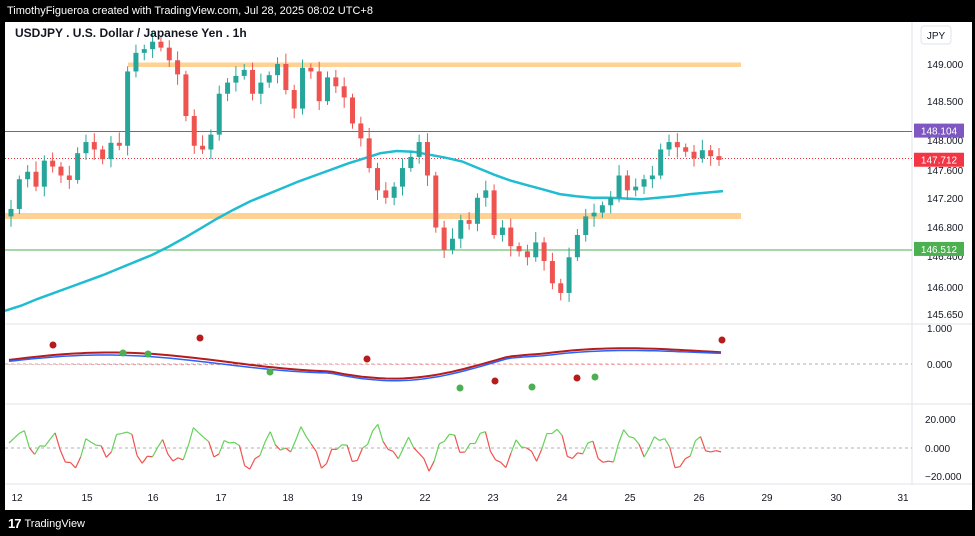  I want to click on price-label-resistance, so click(939, 130).